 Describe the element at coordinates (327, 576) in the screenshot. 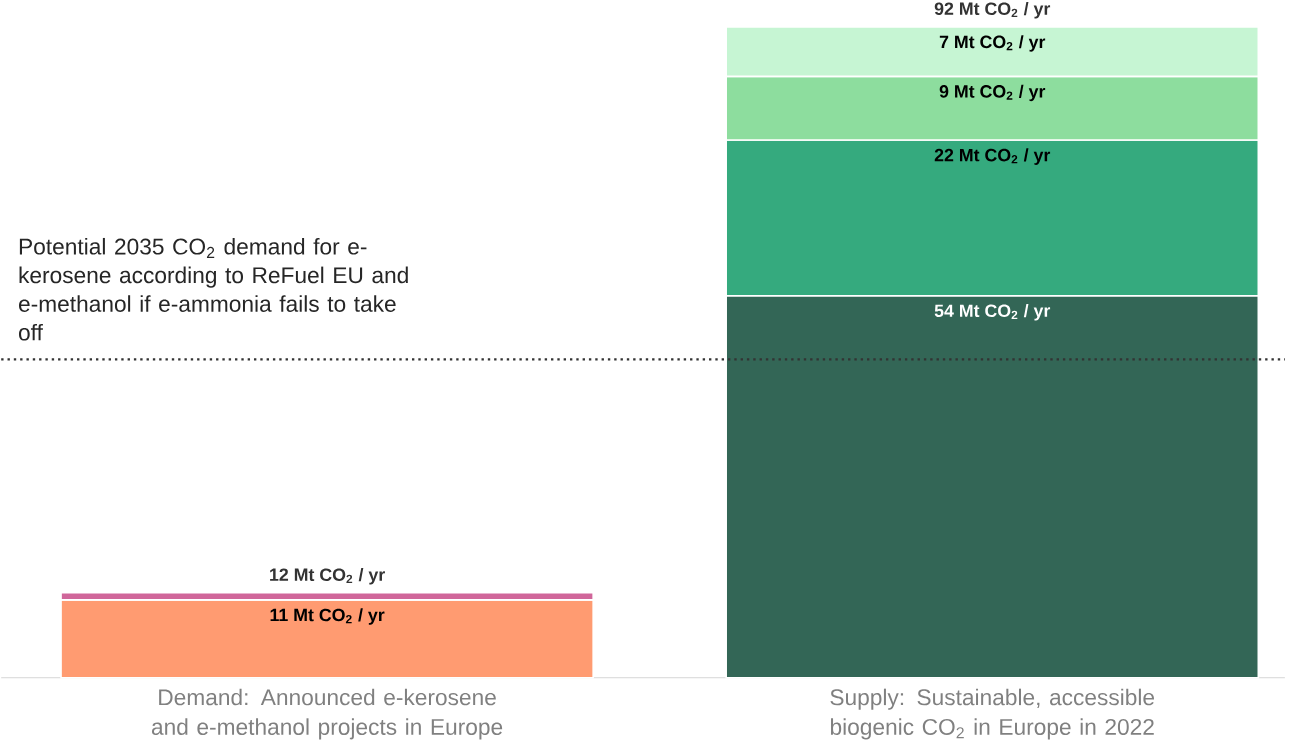

I see `total-label: 12 Mt CO$_{2}$ / yr` at that location.